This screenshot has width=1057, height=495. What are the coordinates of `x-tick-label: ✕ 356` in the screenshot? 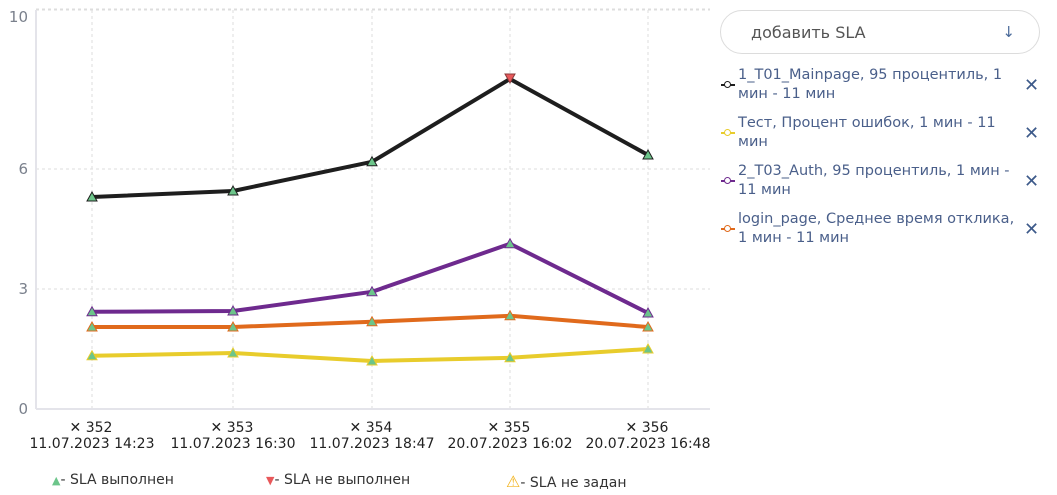 It's located at (647, 428).